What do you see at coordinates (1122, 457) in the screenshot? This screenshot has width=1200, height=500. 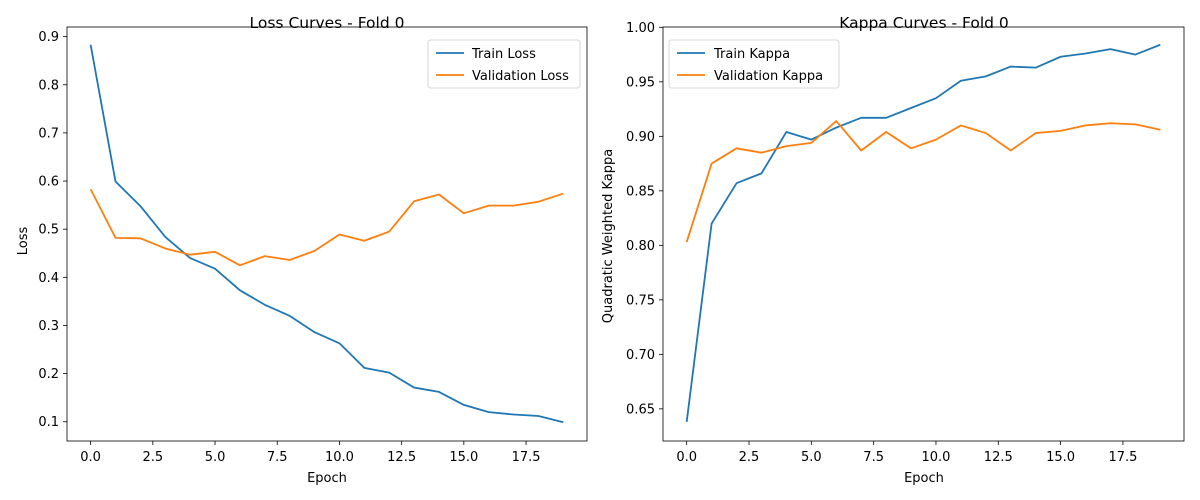 I see `kappa-x-tick-label: 17.5` at bounding box center [1122, 457].